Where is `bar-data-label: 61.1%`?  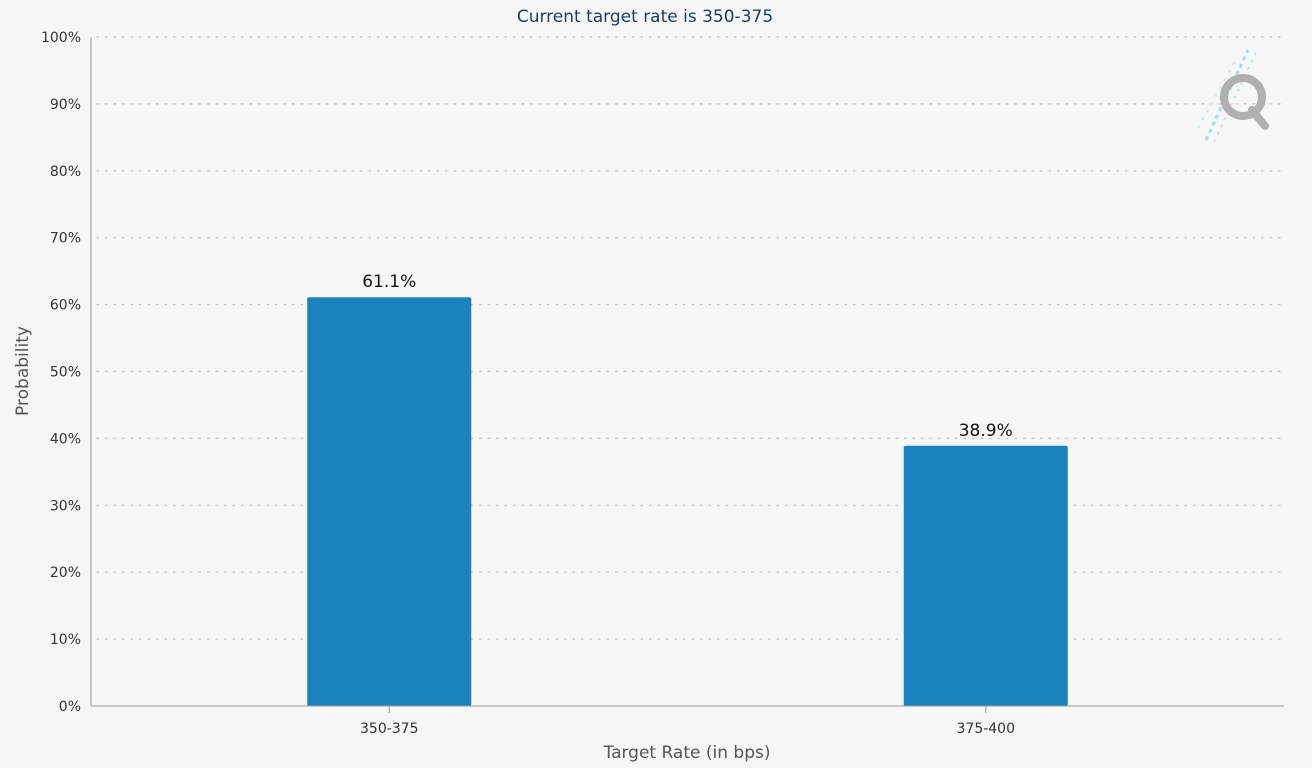
bar-data-label: 61.1% is located at coordinates (389, 282).